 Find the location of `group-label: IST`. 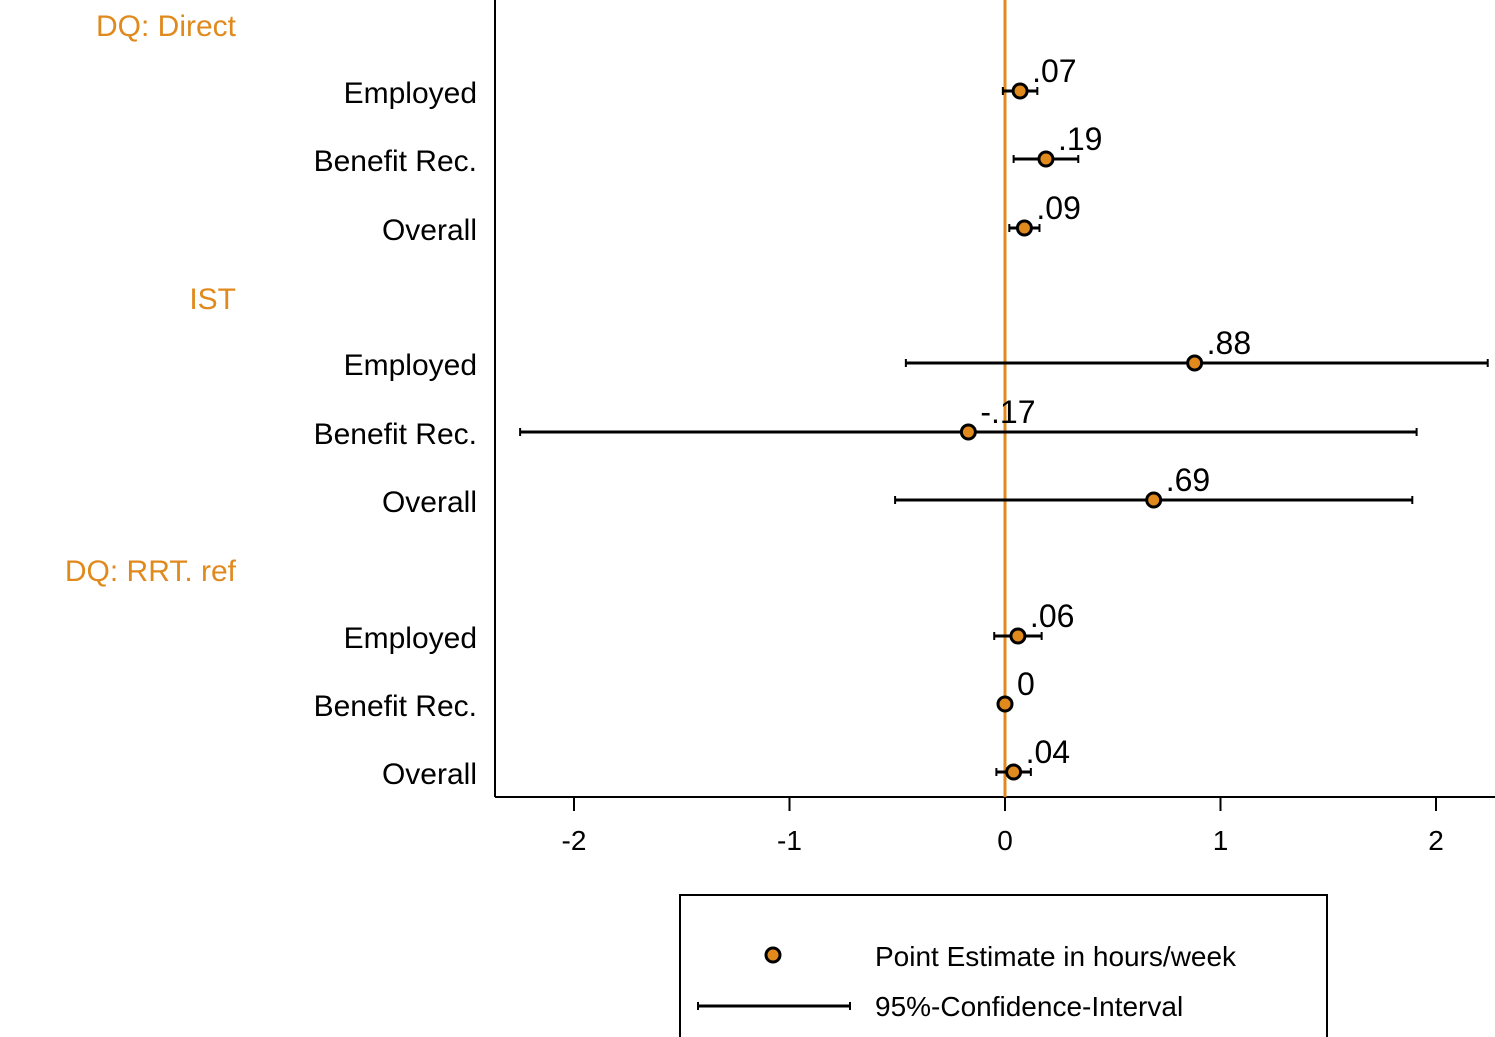

group-label: IST is located at coordinates (212, 299).